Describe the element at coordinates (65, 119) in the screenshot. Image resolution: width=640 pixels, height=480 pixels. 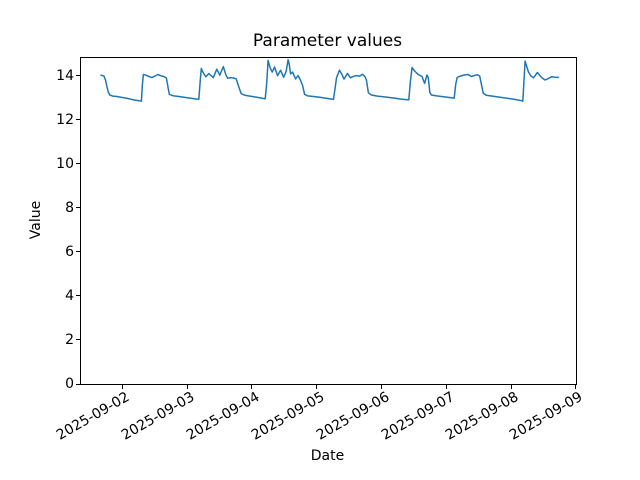
I see `y-tick-label: 12` at that location.